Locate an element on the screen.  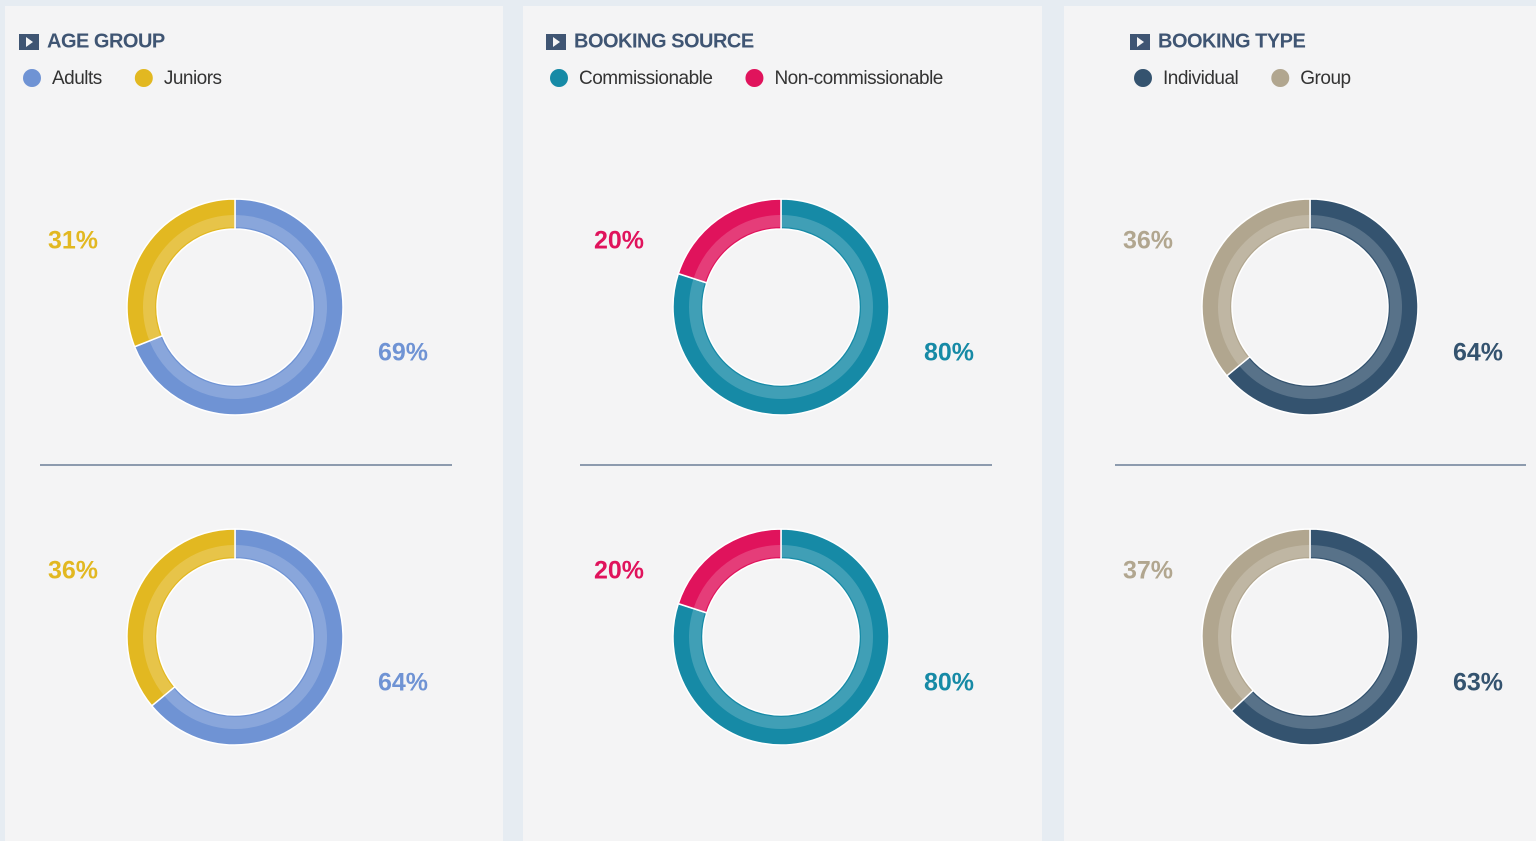
legend-label: Non-commissionable is located at coordinates (858, 78).